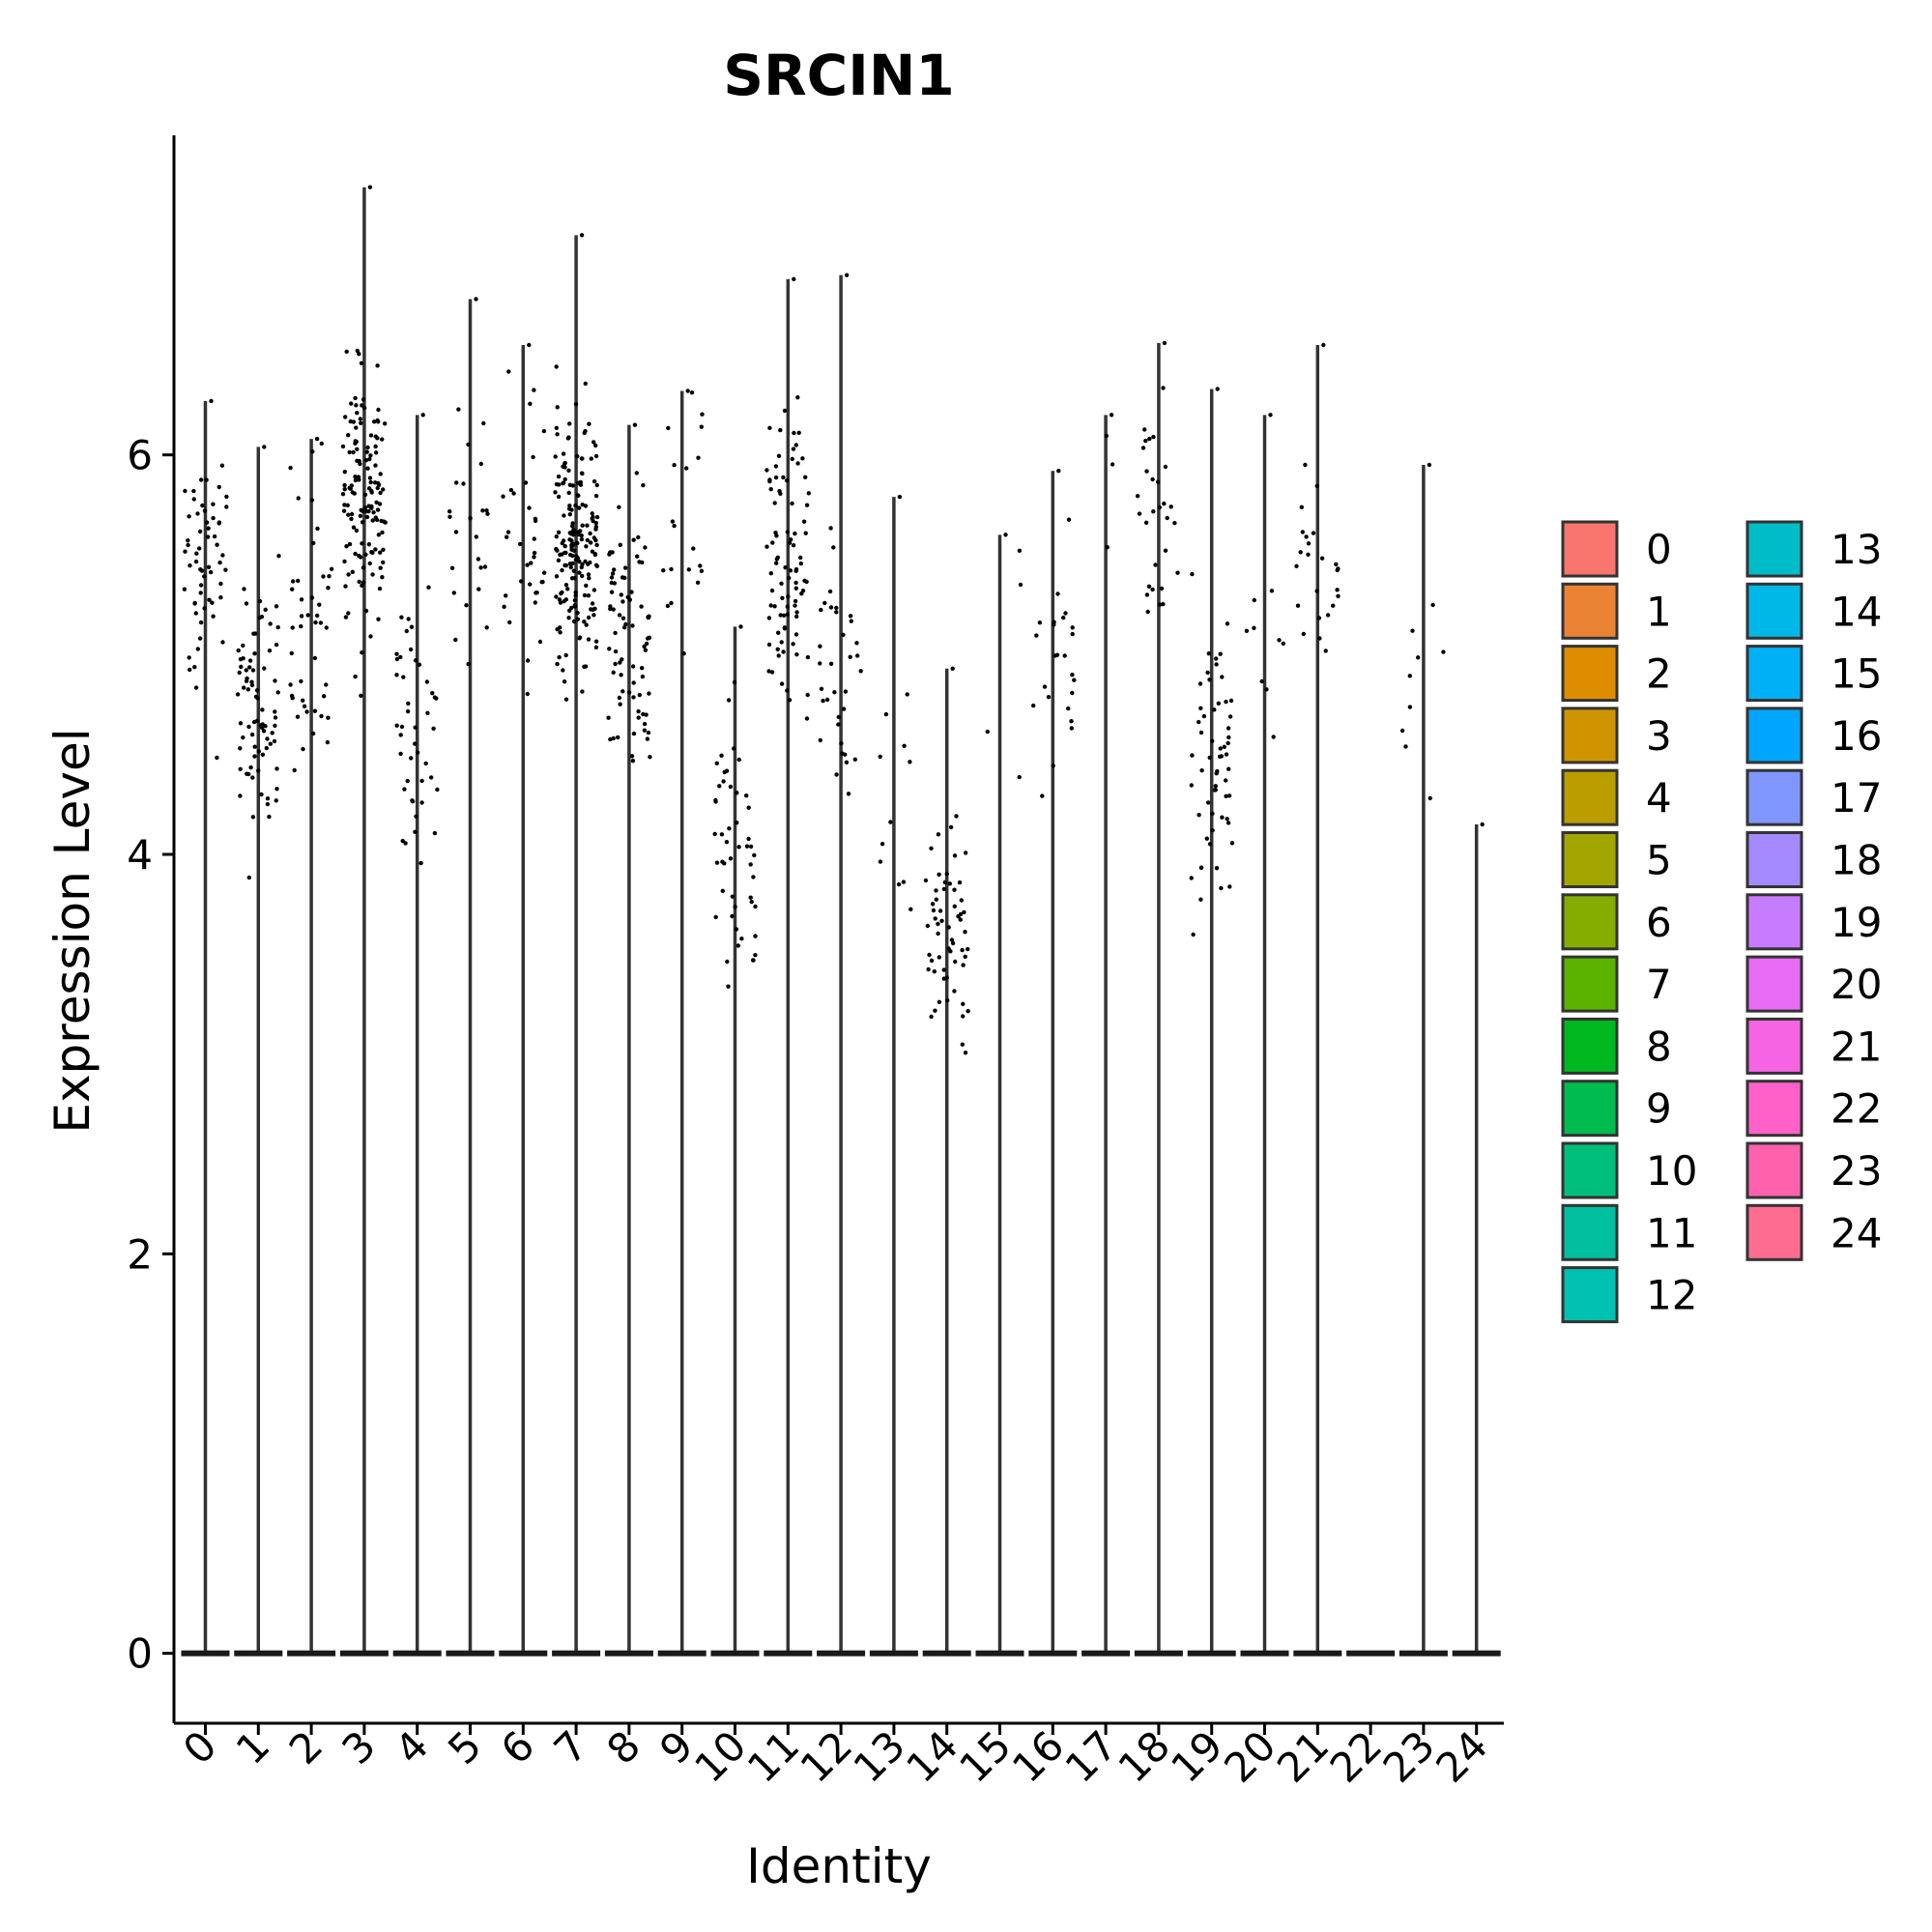  What do you see at coordinates (1659, 1046) in the screenshot?
I see `legend-label-8: 8` at bounding box center [1659, 1046].